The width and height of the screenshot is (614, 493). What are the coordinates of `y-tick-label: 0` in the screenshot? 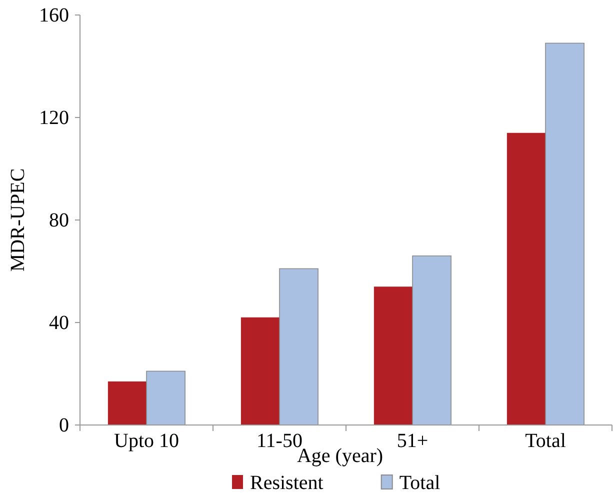 It's located at (64, 425).